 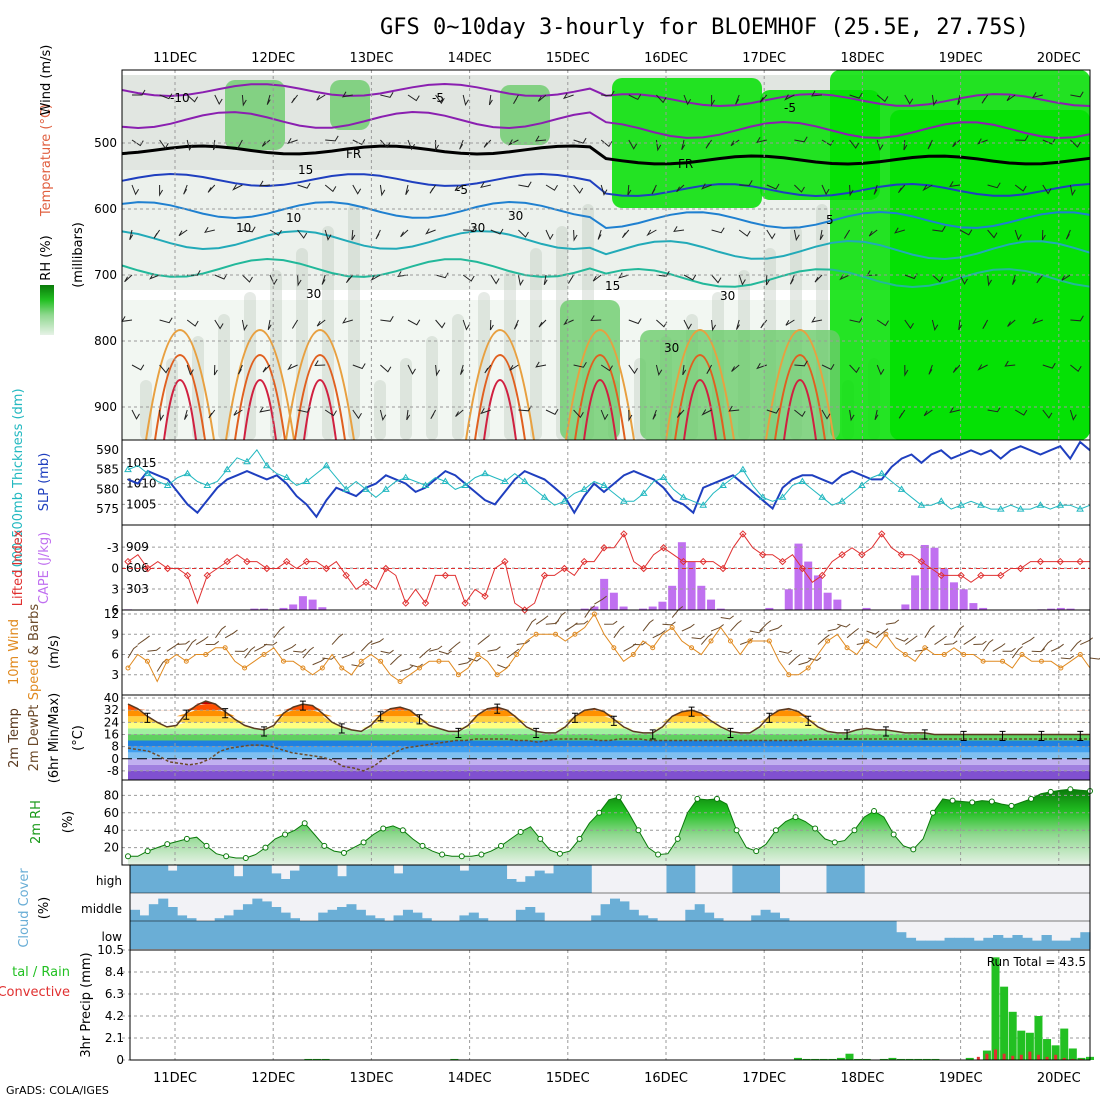 What do you see at coordinates (608, 718) in the screenshot?
I see `series-line-temp` at bounding box center [608, 718].